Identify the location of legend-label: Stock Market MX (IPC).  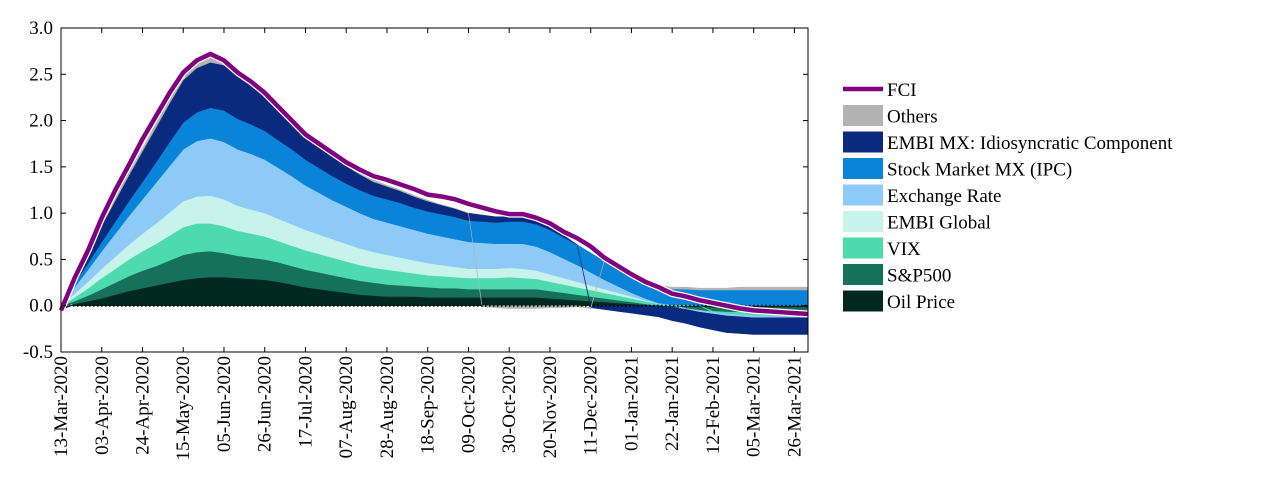
(979, 170).